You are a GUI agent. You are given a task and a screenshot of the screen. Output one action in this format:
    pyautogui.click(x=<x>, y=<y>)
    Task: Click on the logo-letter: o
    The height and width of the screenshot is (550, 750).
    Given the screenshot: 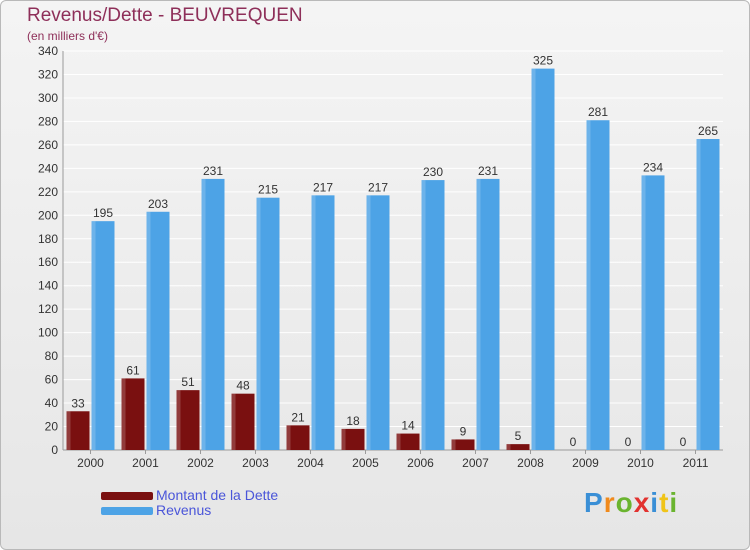 What is the action you would take?
    pyautogui.click(x=624, y=502)
    